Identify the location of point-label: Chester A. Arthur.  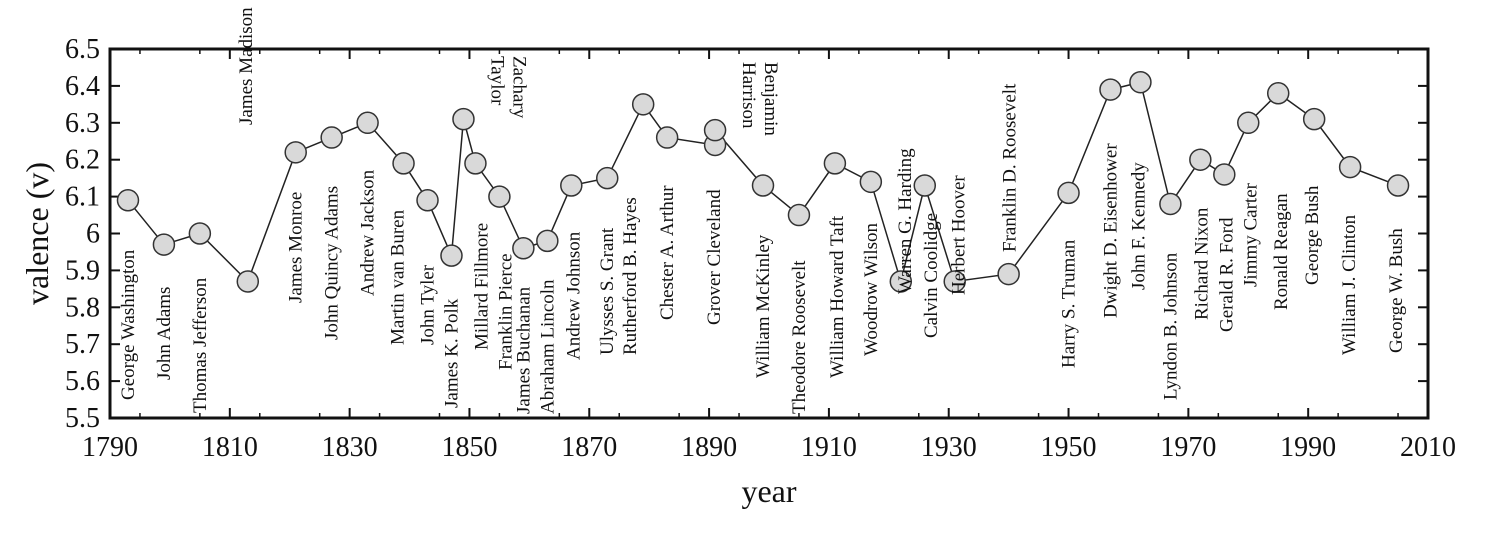
(667, 252).